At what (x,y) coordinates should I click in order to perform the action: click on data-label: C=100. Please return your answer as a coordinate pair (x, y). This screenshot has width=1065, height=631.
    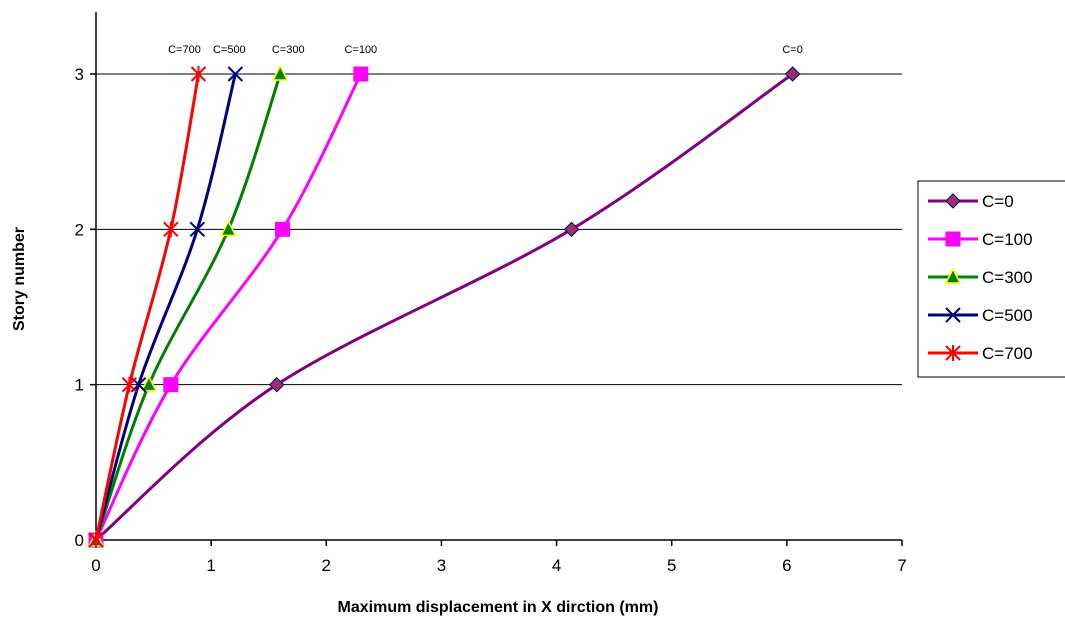
    Looking at the image, I should click on (360, 50).